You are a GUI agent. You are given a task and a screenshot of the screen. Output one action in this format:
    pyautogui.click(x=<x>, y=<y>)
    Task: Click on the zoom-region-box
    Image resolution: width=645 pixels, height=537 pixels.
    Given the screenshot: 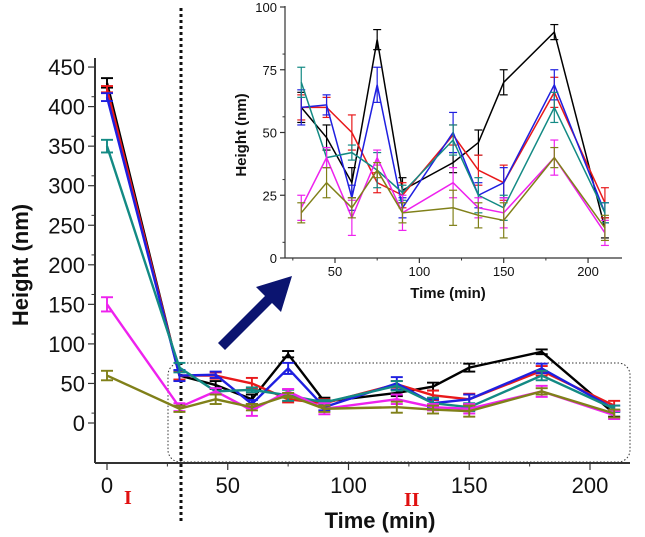 What is the action you would take?
    pyautogui.click(x=399, y=412)
    